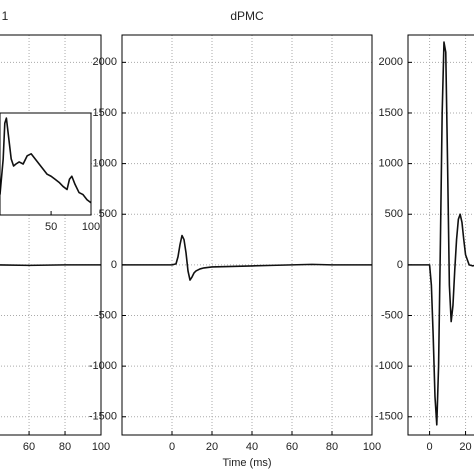 Image resolution: width=474 pixels, height=474 pixels. I want to click on x-axis-label: Time (ms), so click(246, 463).